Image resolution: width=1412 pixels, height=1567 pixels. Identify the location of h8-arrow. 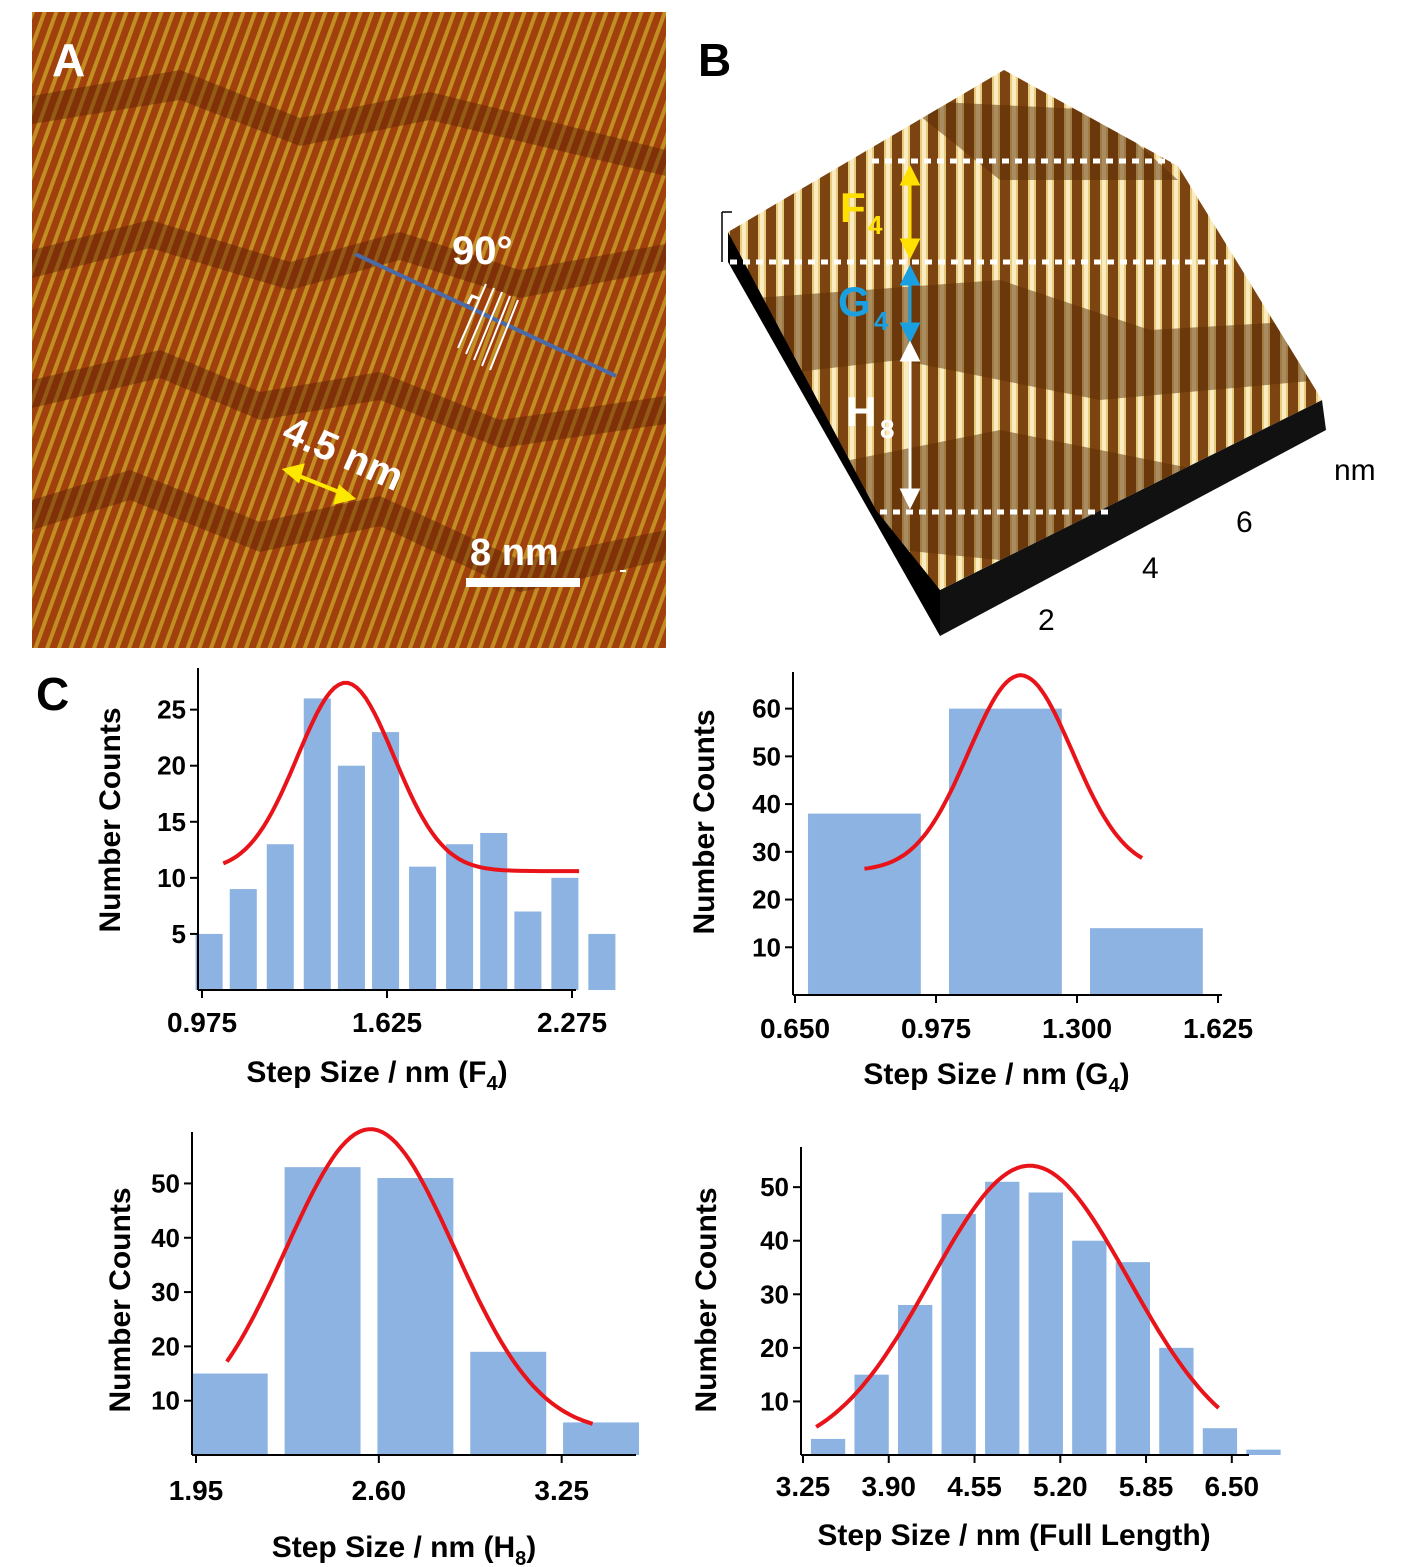
(910, 425).